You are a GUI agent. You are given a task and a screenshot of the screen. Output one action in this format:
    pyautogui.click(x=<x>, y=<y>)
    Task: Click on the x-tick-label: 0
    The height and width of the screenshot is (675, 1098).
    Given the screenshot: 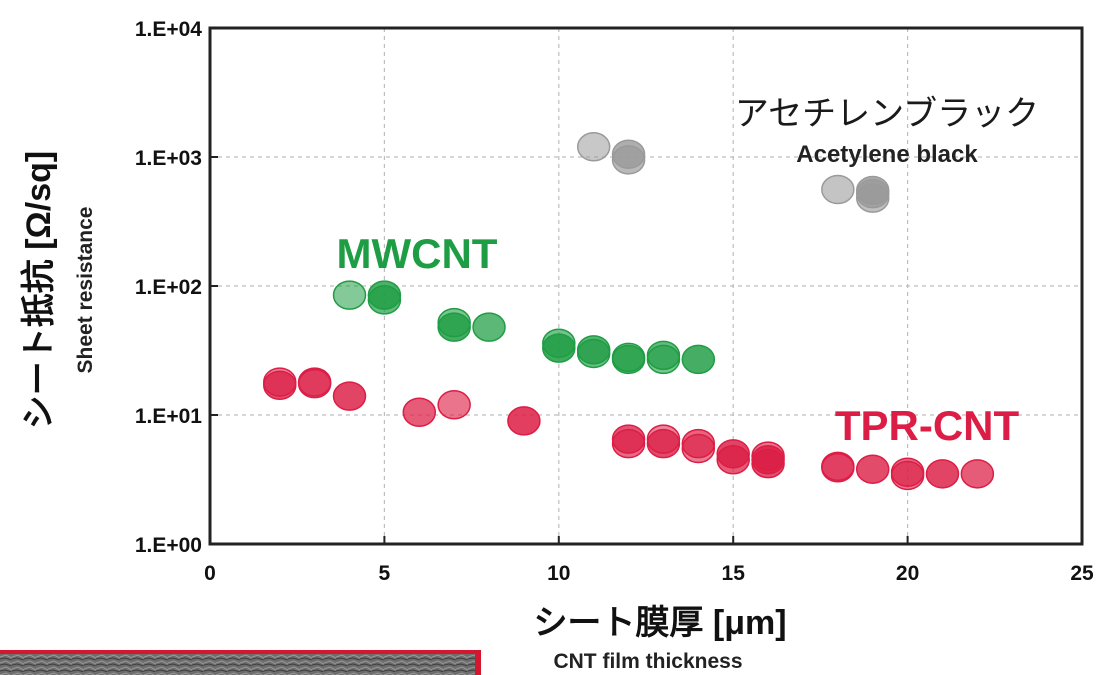 What is the action you would take?
    pyautogui.click(x=210, y=573)
    